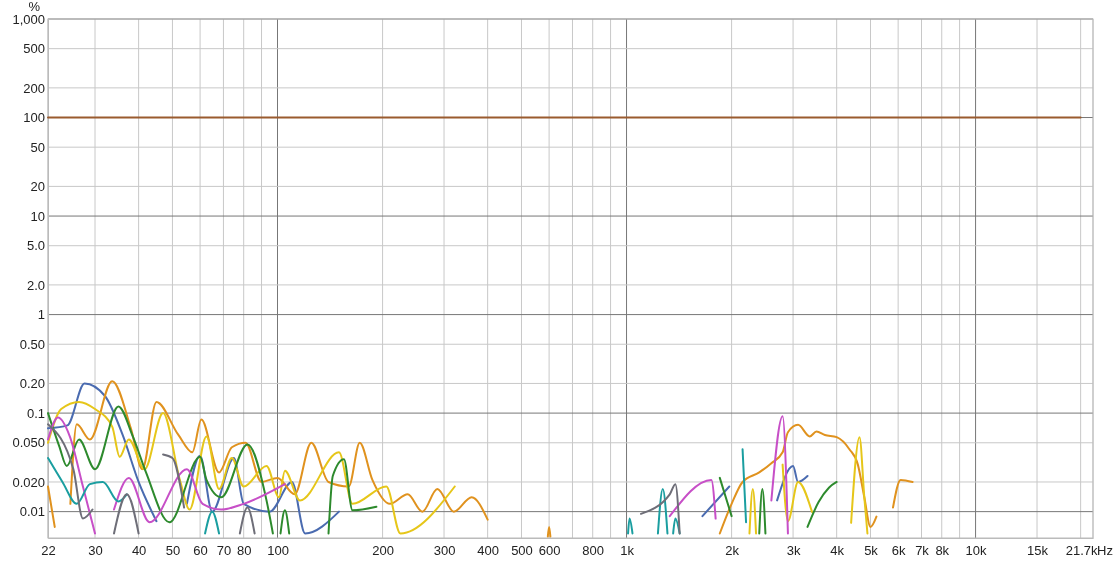  I want to click on y-axis-title: %, so click(34, 7).